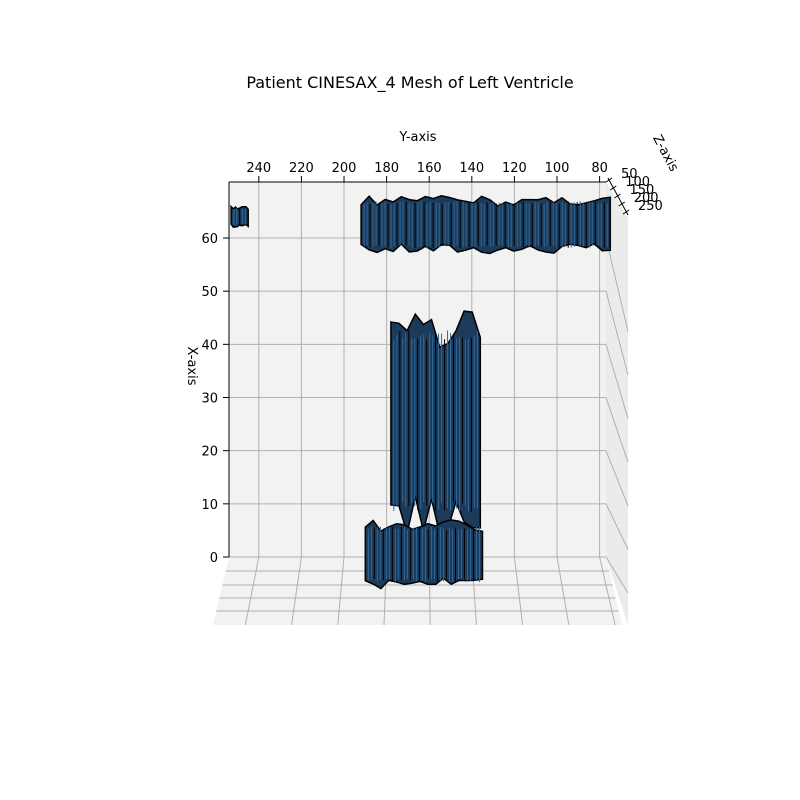  I want to click on z-tick-label: 200, so click(646, 198).